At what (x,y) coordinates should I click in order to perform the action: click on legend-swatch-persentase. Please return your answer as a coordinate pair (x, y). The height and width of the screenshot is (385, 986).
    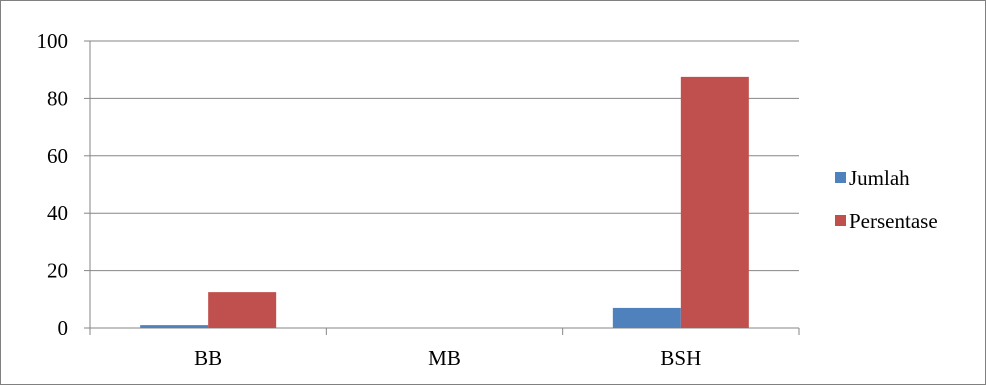
    Looking at the image, I should click on (840, 220).